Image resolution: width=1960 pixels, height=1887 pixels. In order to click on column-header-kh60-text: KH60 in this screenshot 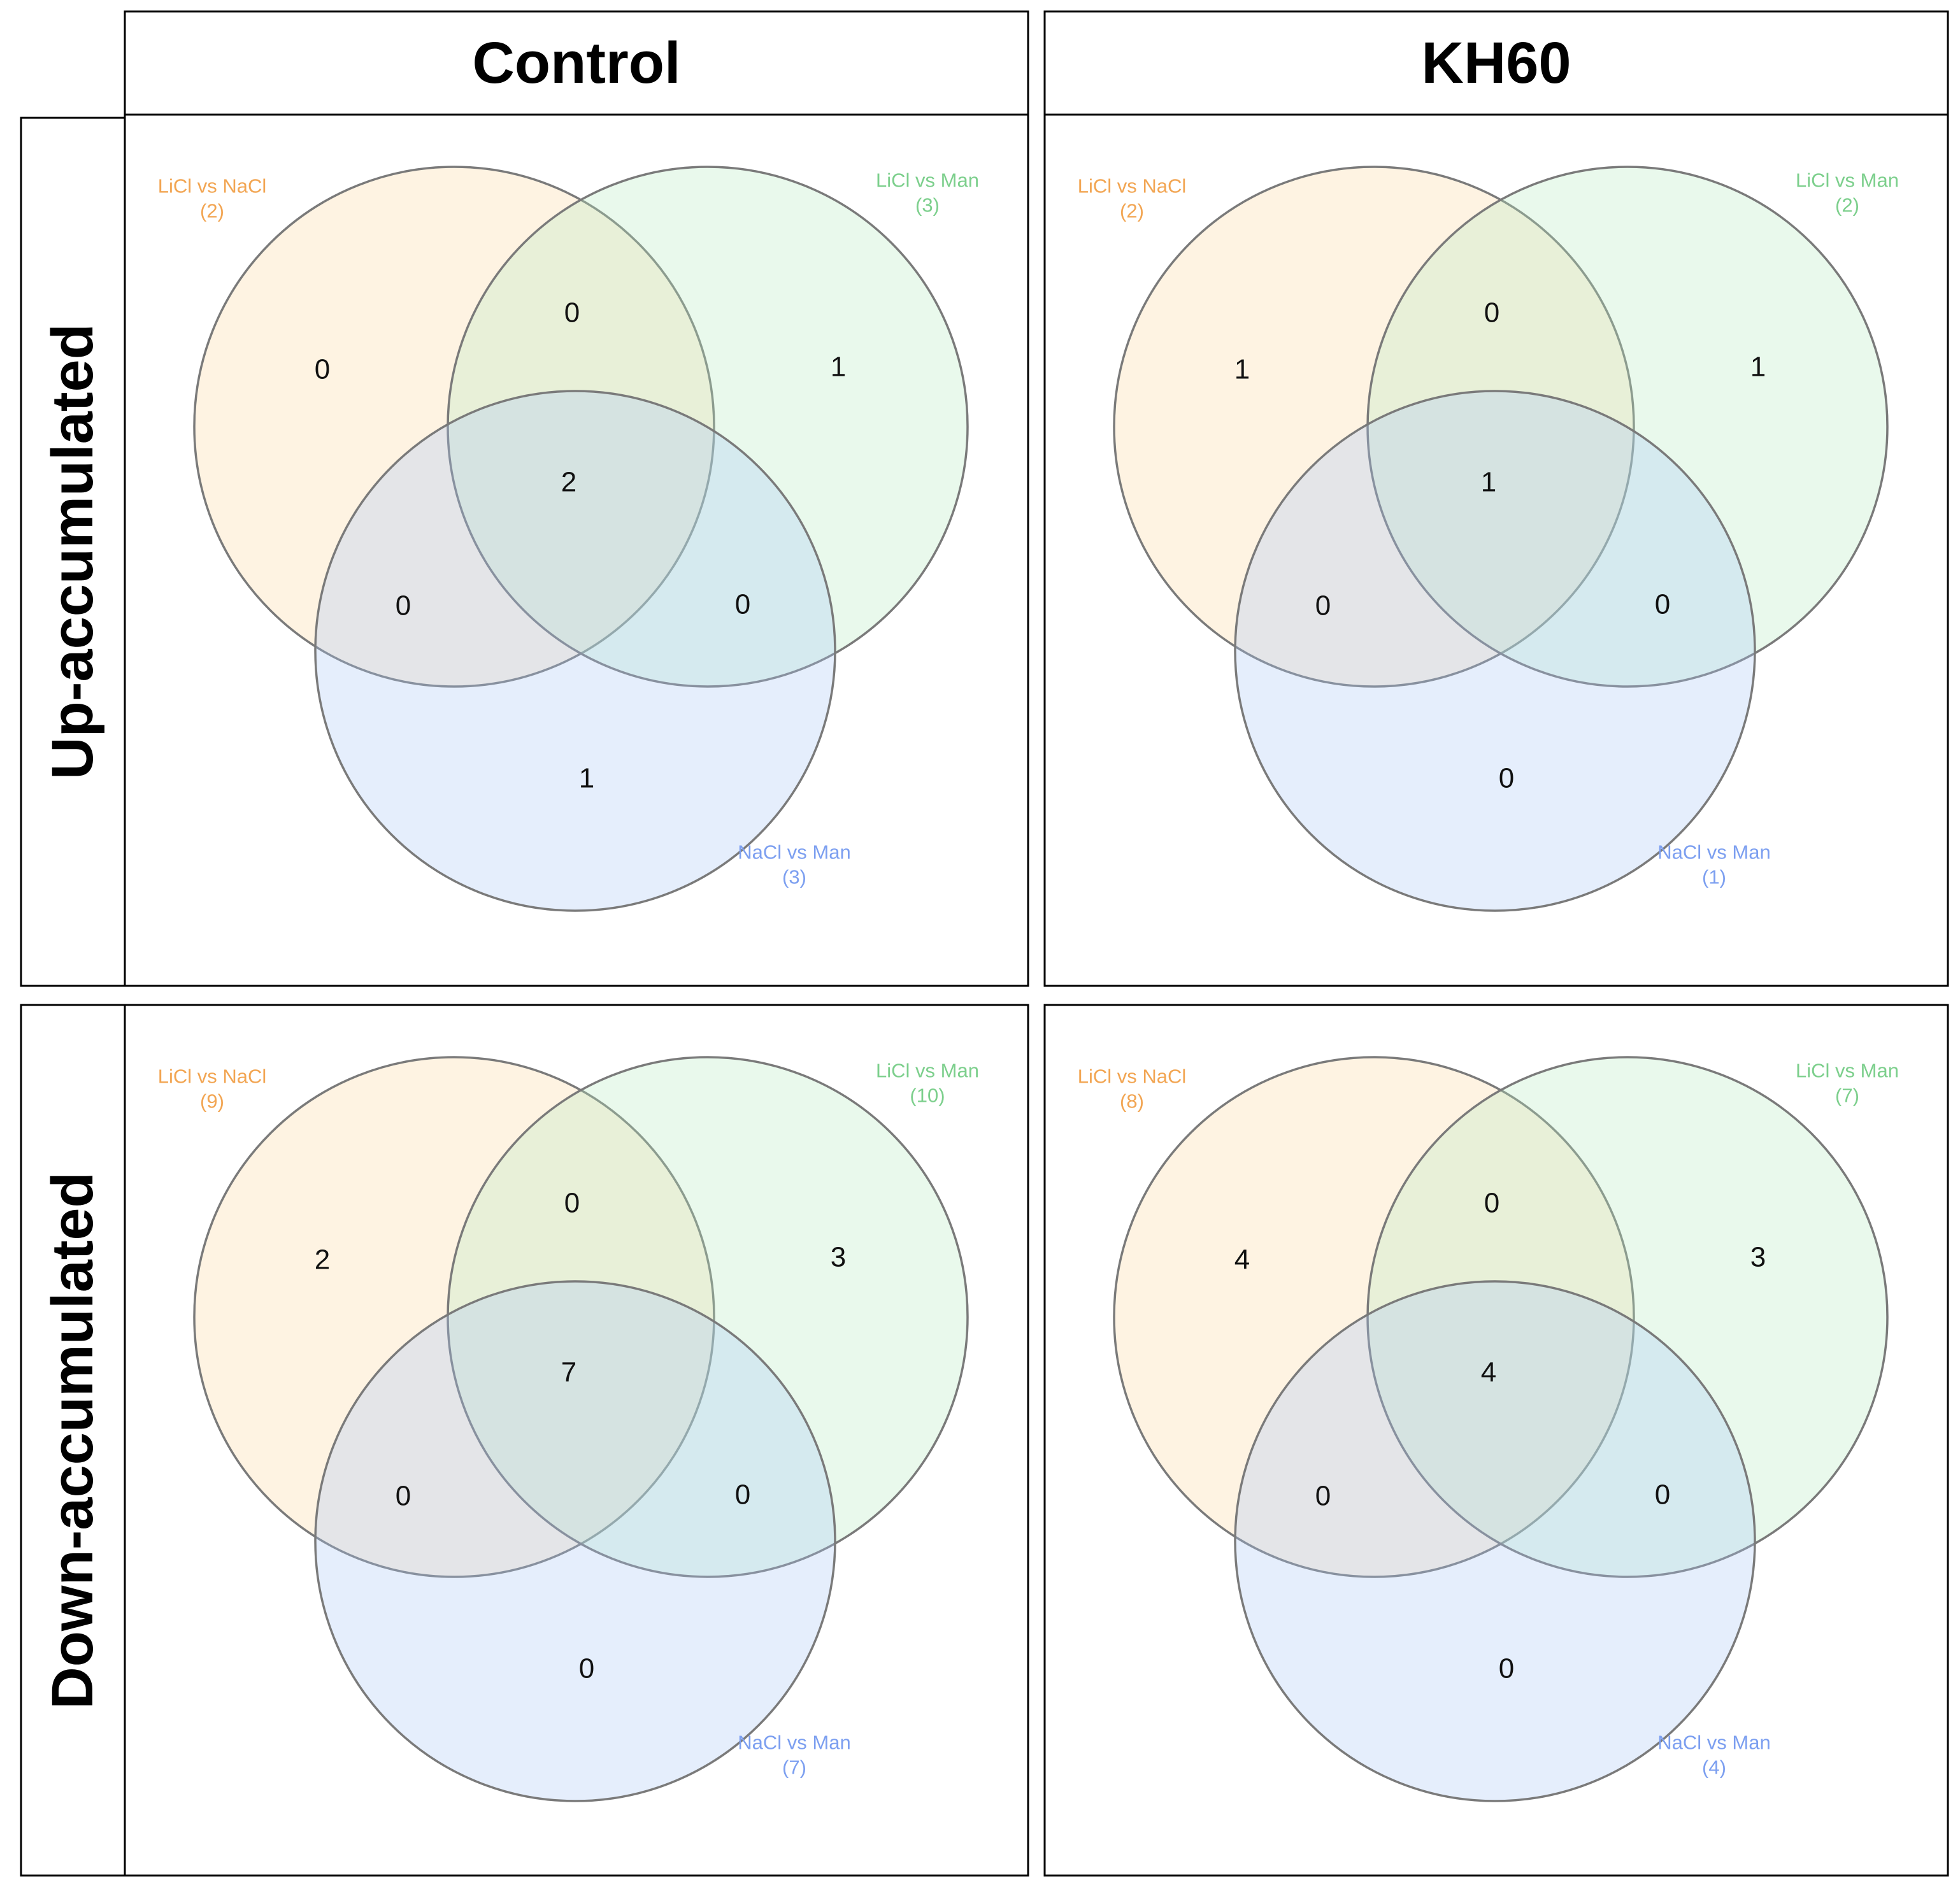, I will do `click(1496, 63)`.